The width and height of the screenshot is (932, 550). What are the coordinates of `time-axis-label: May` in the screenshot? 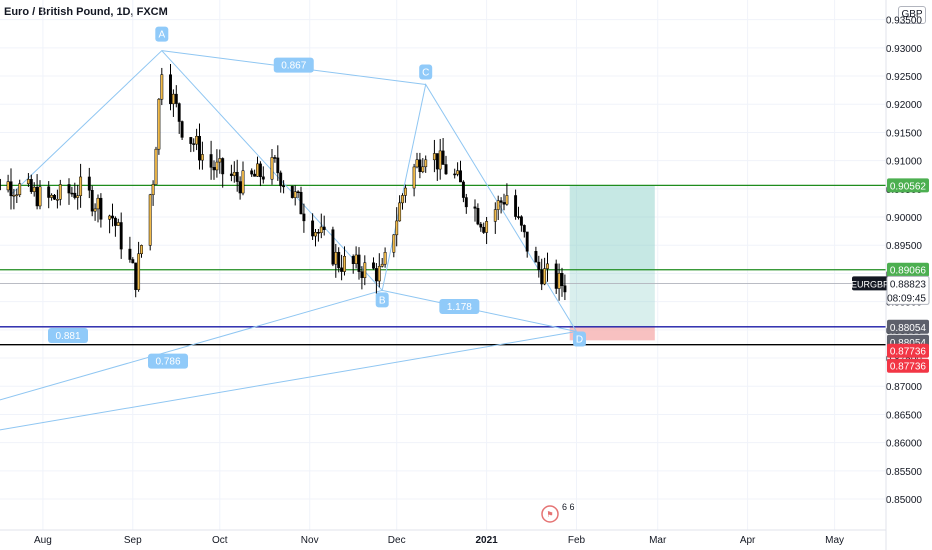 It's located at (834, 540).